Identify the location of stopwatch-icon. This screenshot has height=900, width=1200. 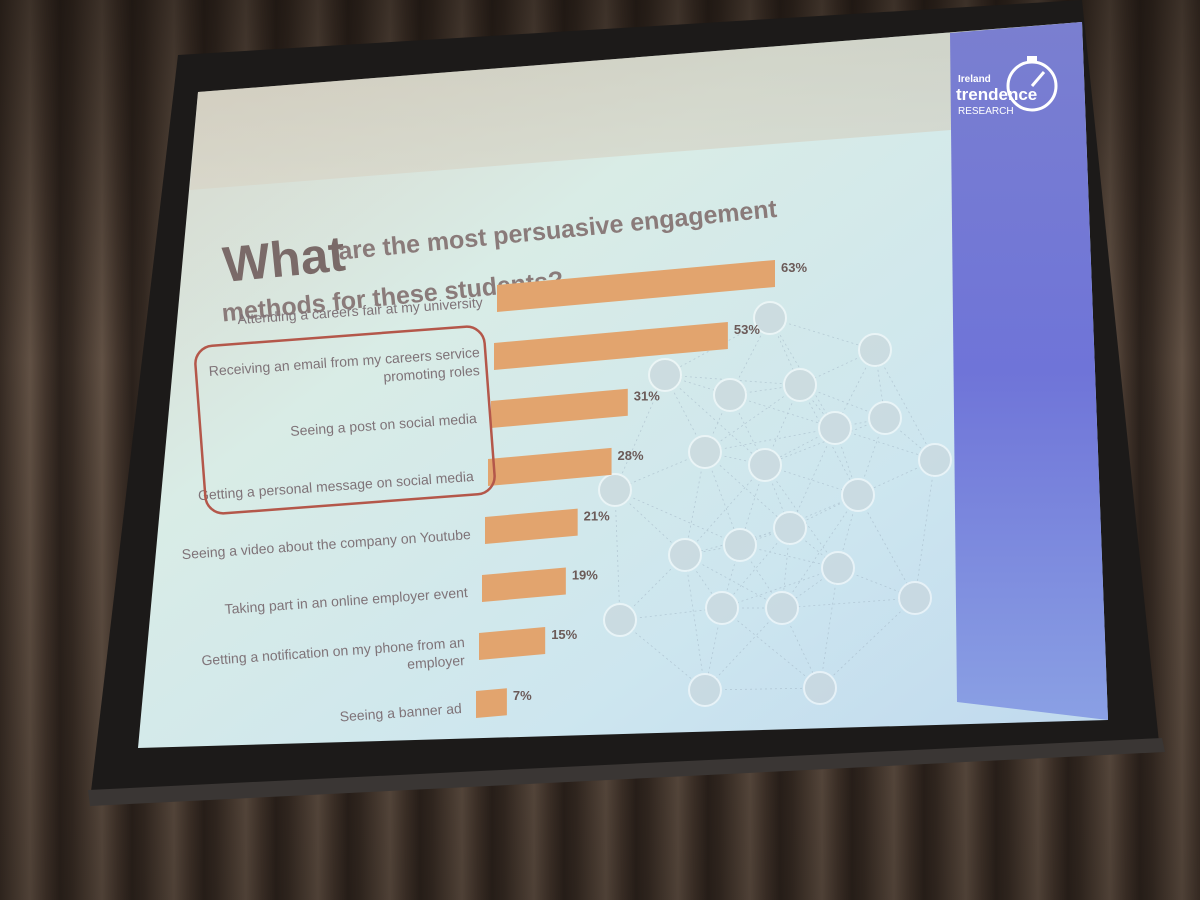
(1032, 86).